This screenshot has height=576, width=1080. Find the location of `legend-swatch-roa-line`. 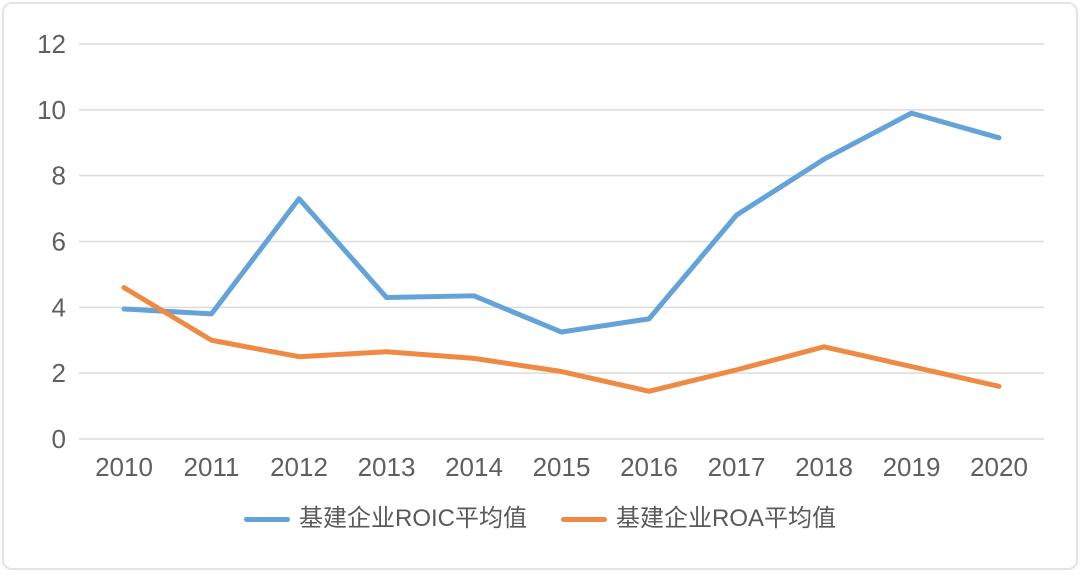

legend-swatch-roa-line is located at coordinates (583, 519).